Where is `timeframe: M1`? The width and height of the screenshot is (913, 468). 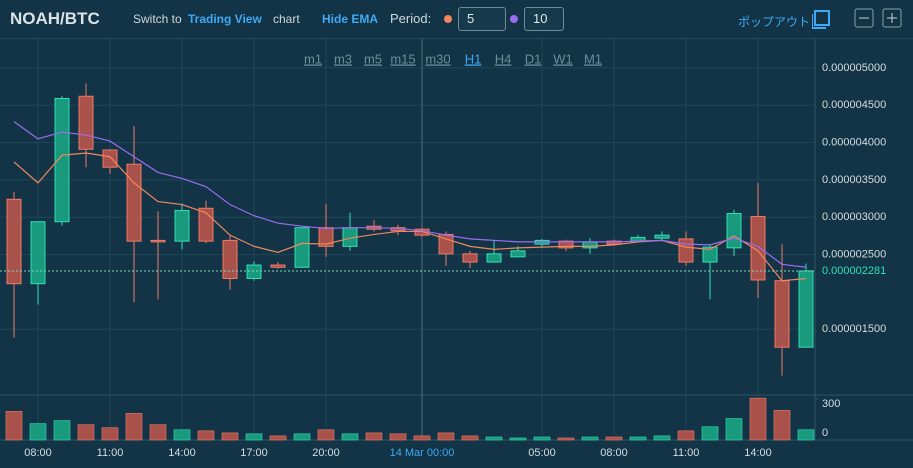 timeframe: M1 is located at coordinates (593, 58).